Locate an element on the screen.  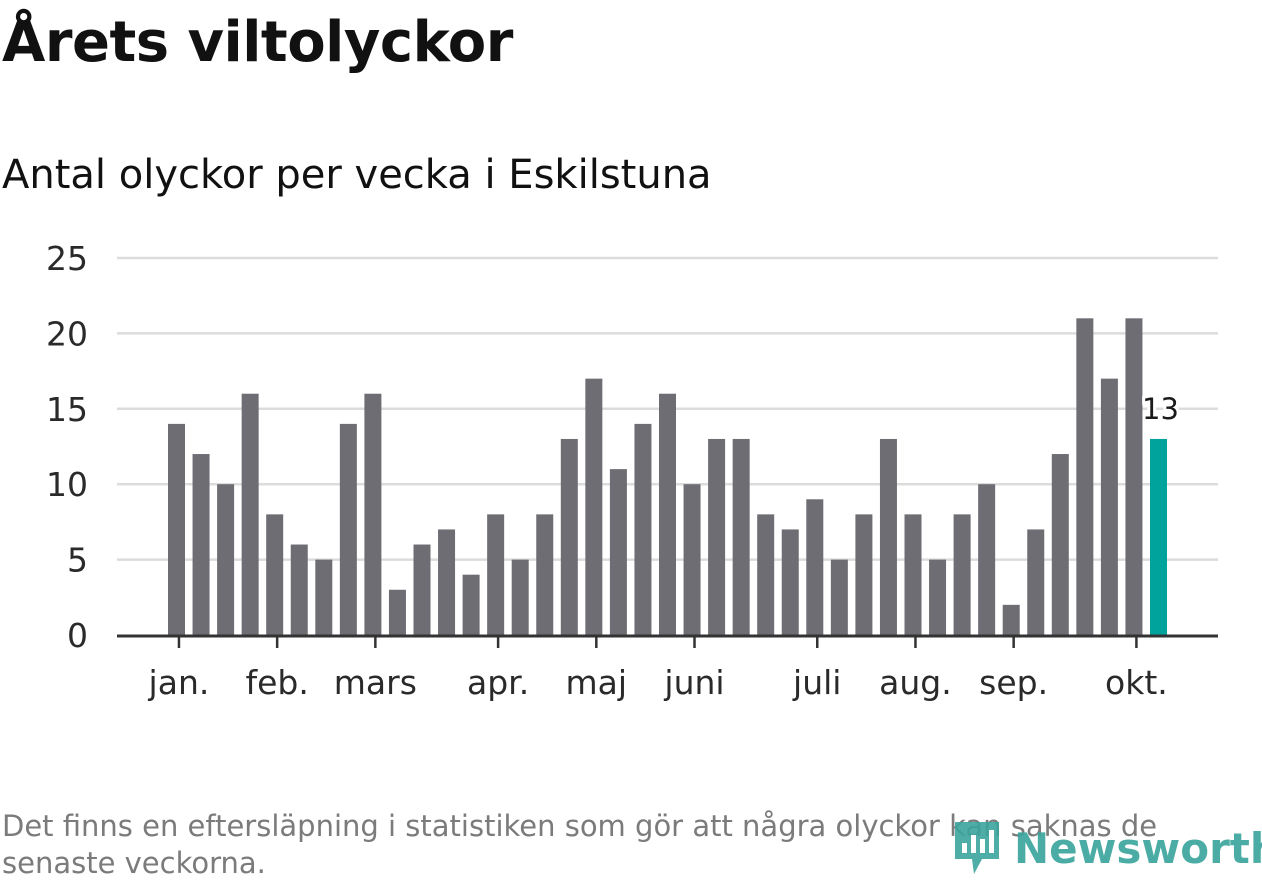
x-tick-label: juli is located at coordinates (816, 682).